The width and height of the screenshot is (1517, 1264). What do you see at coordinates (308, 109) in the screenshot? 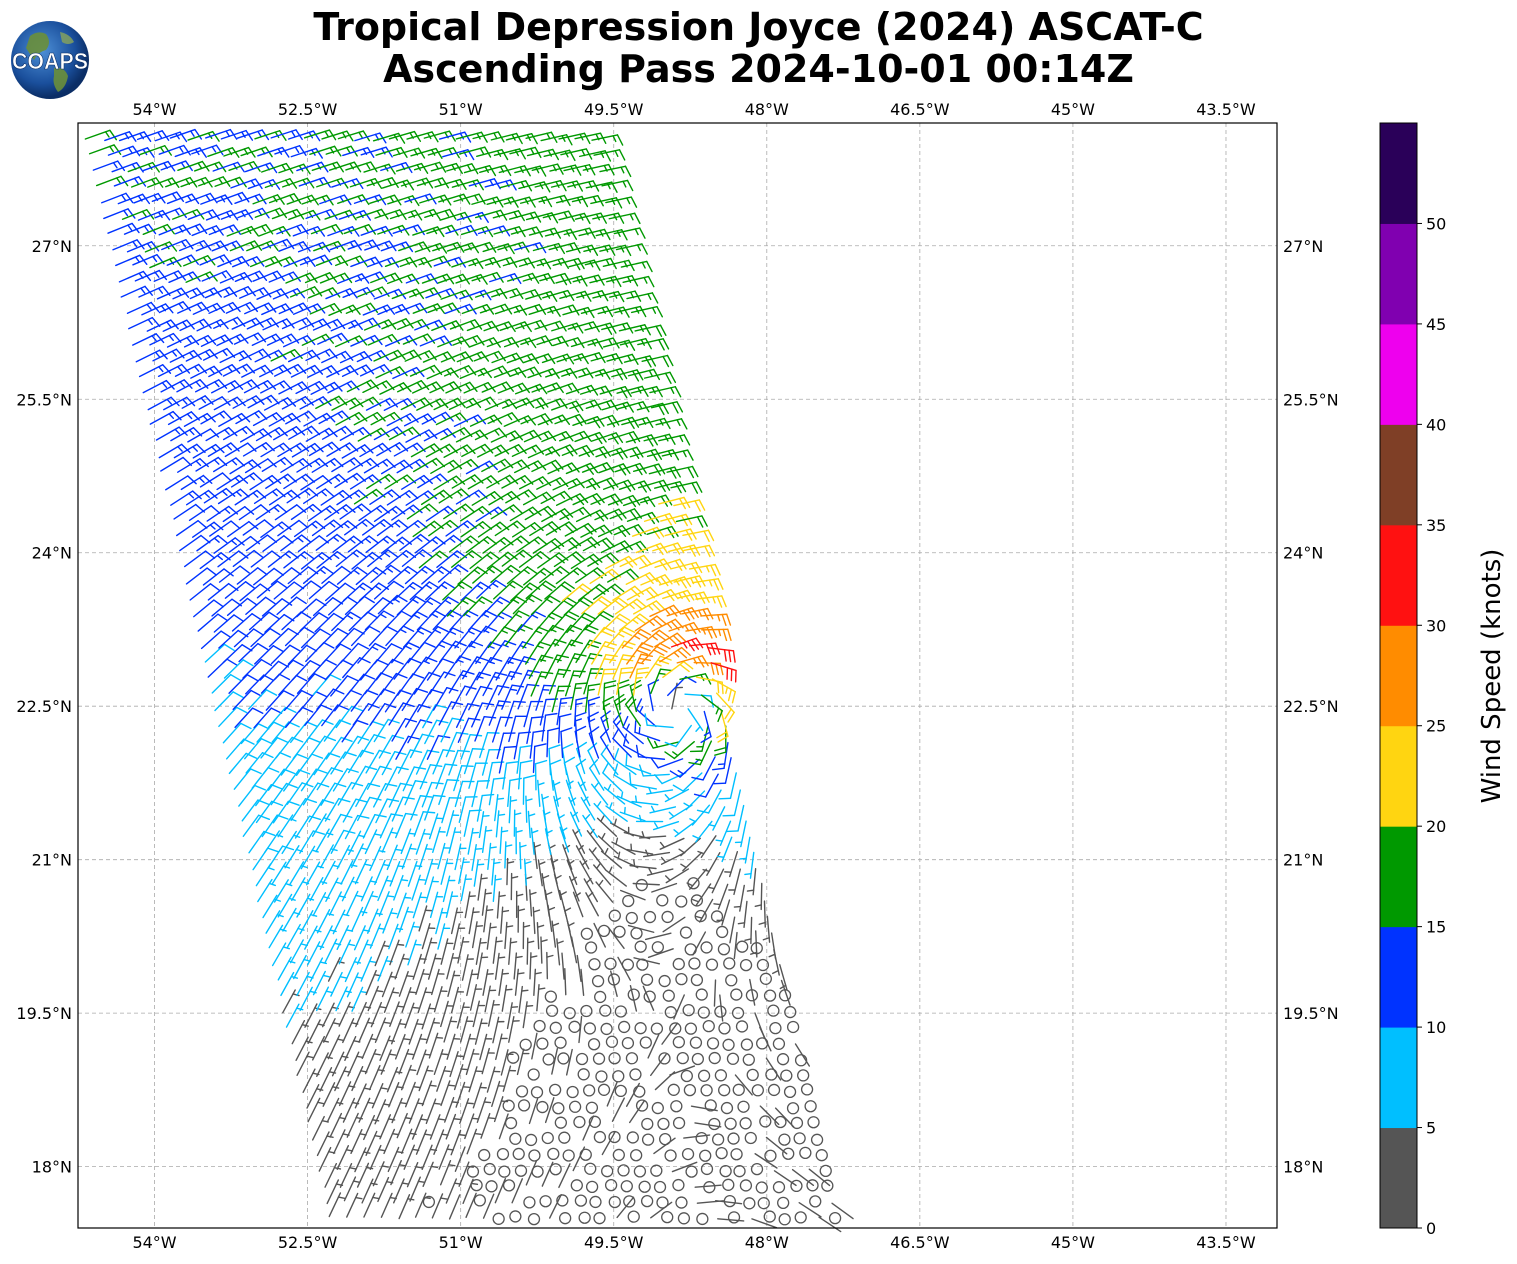
I see `lon-tick-label-top: 52.5°W` at bounding box center [308, 109].